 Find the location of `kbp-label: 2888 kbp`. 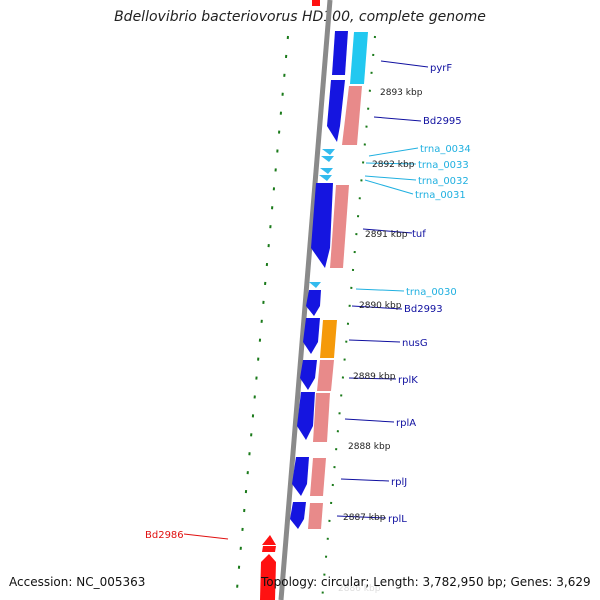

kbp-label: 2888 kbp is located at coordinates (369, 447).